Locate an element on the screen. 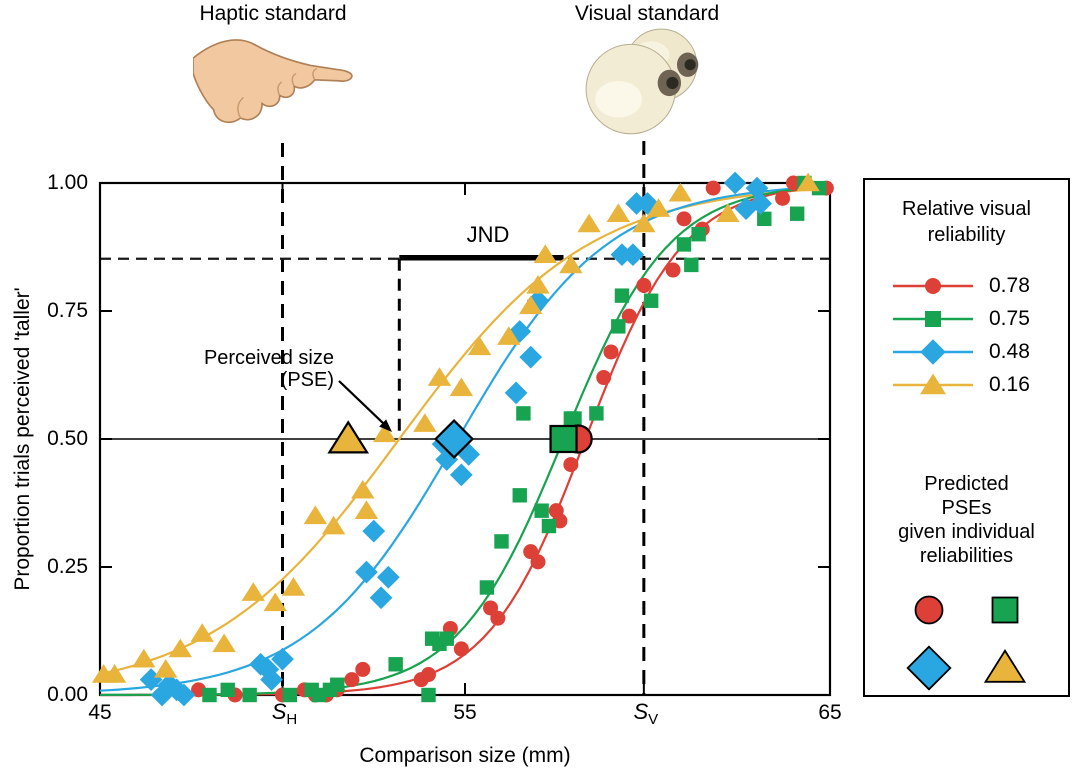  y-tick-label: 0.75 is located at coordinates (67, 310).